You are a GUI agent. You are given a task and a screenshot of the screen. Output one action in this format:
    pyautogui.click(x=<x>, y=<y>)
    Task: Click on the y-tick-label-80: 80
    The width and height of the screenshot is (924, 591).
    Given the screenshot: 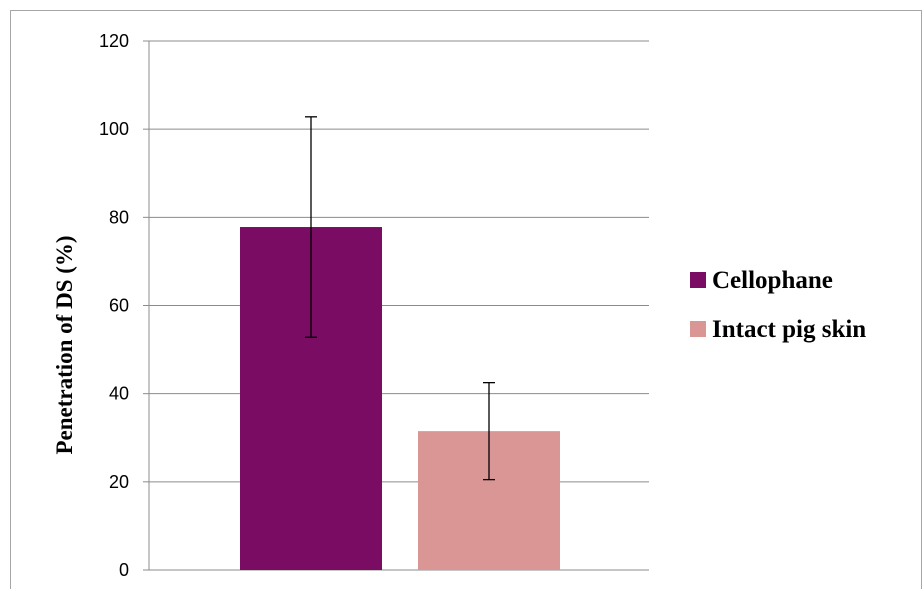 What is the action you would take?
    pyautogui.click(x=119, y=217)
    